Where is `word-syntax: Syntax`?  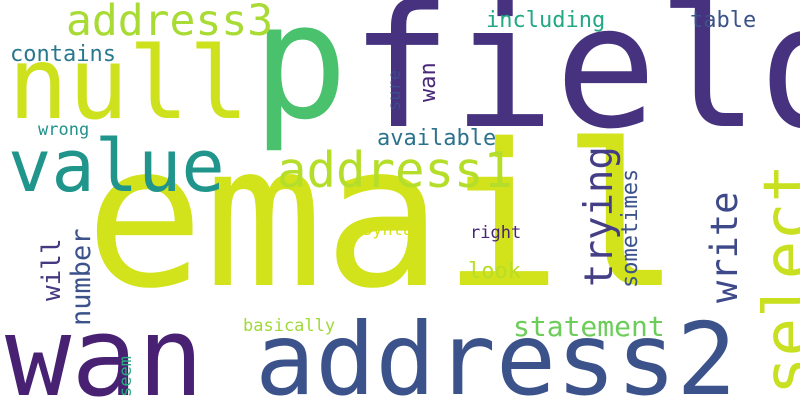 word-syntax: Syntax is located at coordinates (393, 230).